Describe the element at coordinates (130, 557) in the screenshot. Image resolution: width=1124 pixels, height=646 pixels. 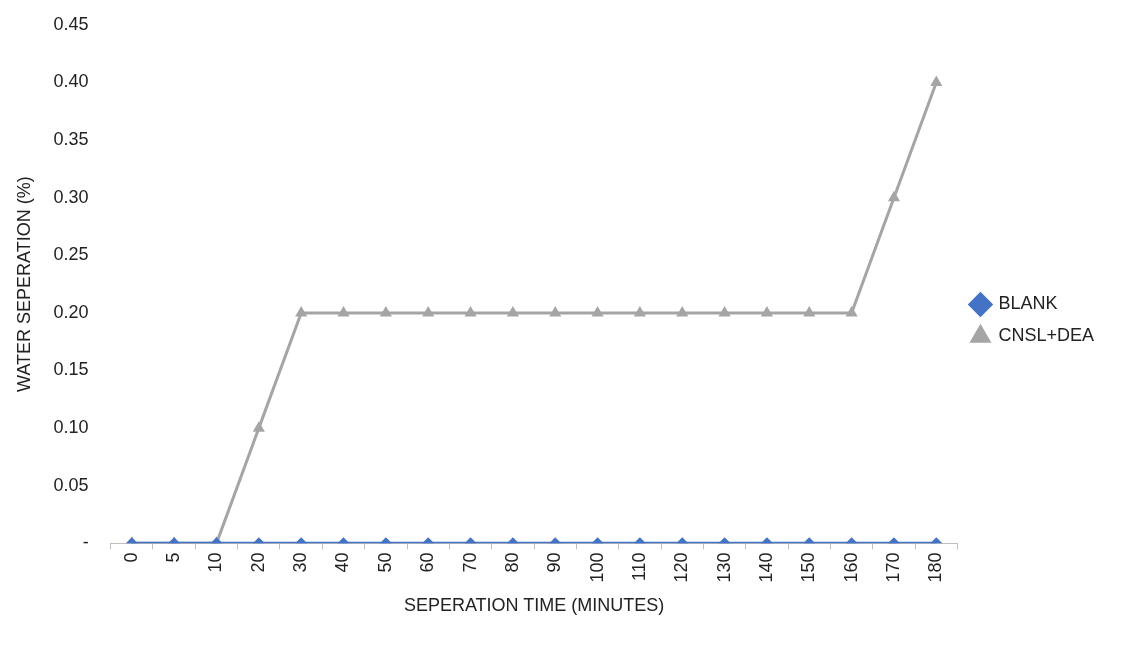
I see `x-tick-label: 0` at that location.